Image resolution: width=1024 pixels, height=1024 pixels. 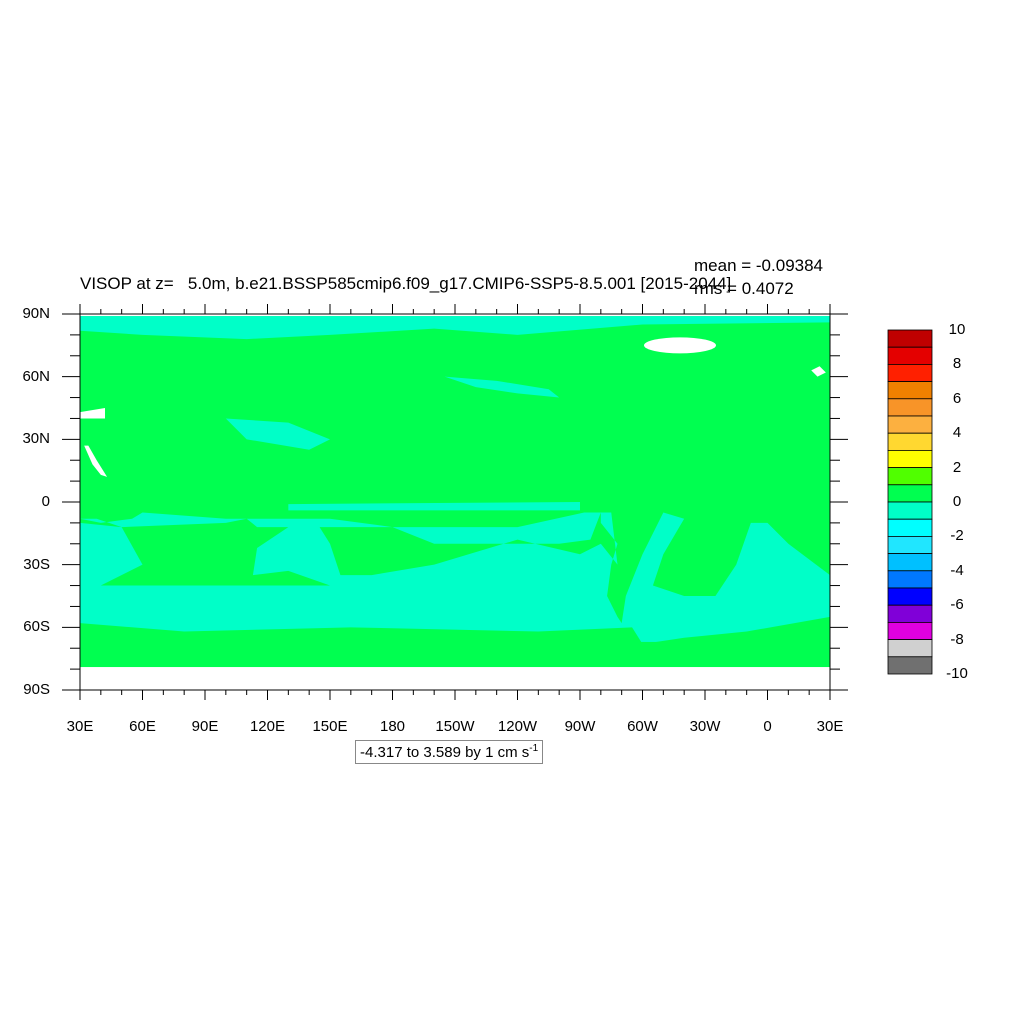 What do you see at coordinates (818, 371) in the screenshot?
I see `missing-data-baltic` at bounding box center [818, 371].